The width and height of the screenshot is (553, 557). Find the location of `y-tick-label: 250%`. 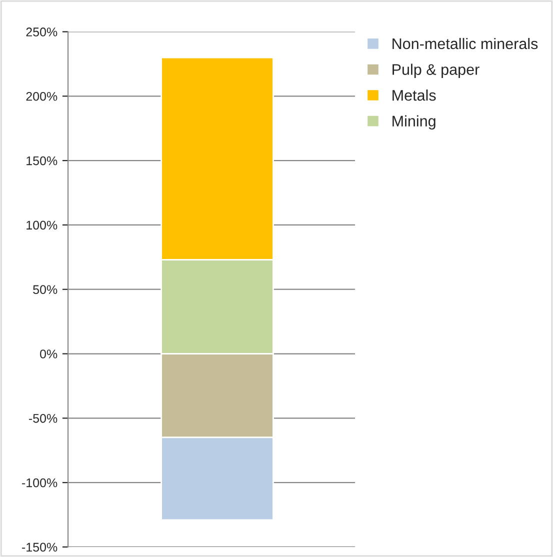

y-tick-label: 250% is located at coordinates (42, 32).